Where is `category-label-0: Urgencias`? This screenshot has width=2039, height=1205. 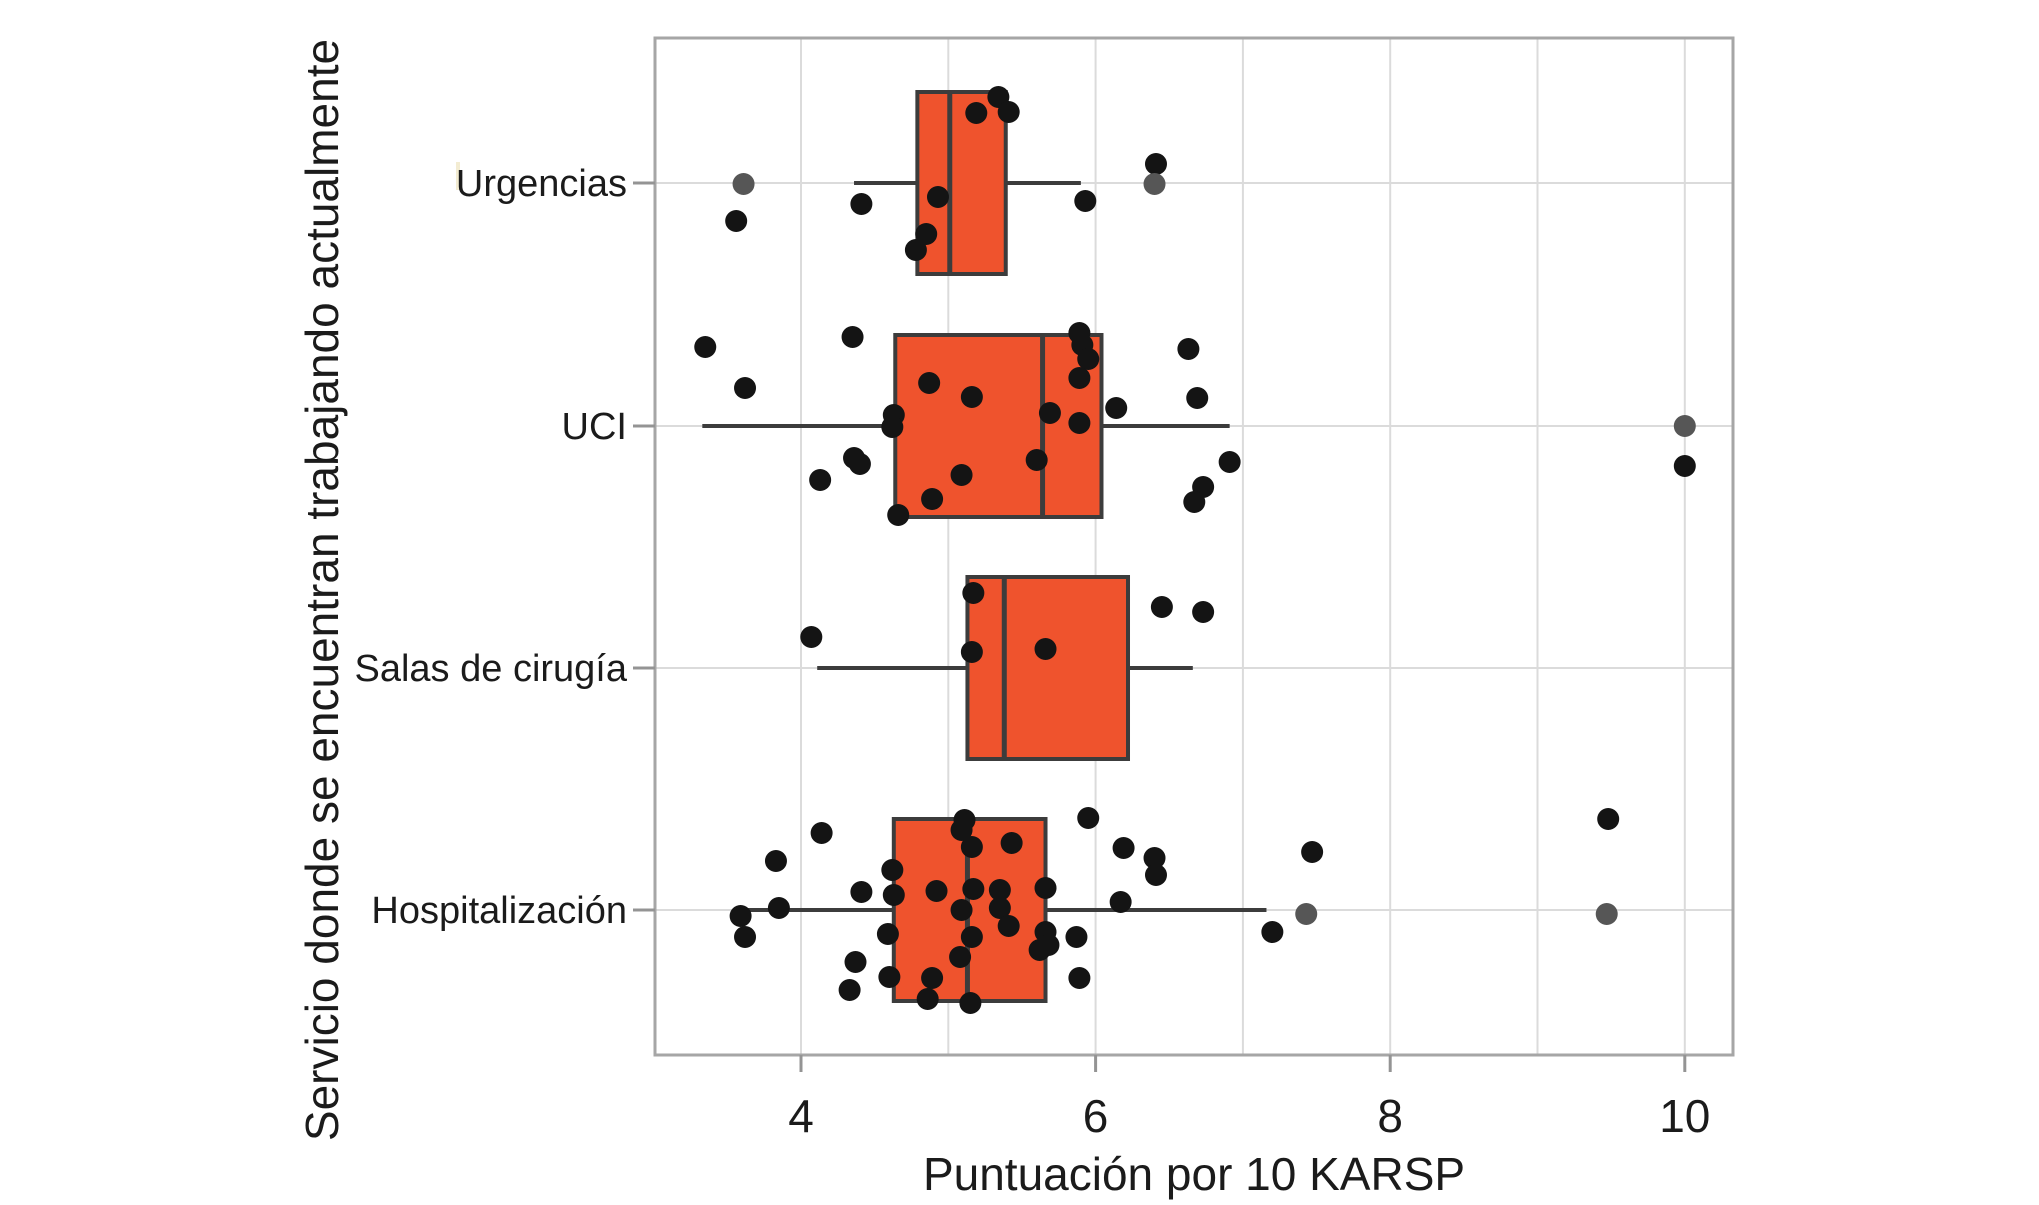
category-label-0: Urgencias is located at coordinates (541, 184).